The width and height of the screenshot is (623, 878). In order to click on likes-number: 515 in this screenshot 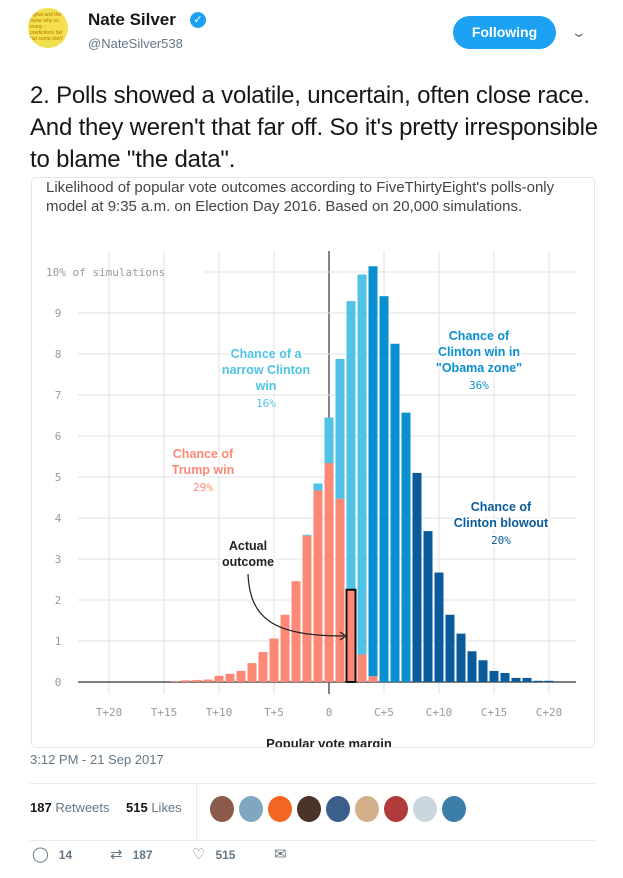, I will do `click(137, 807)`.